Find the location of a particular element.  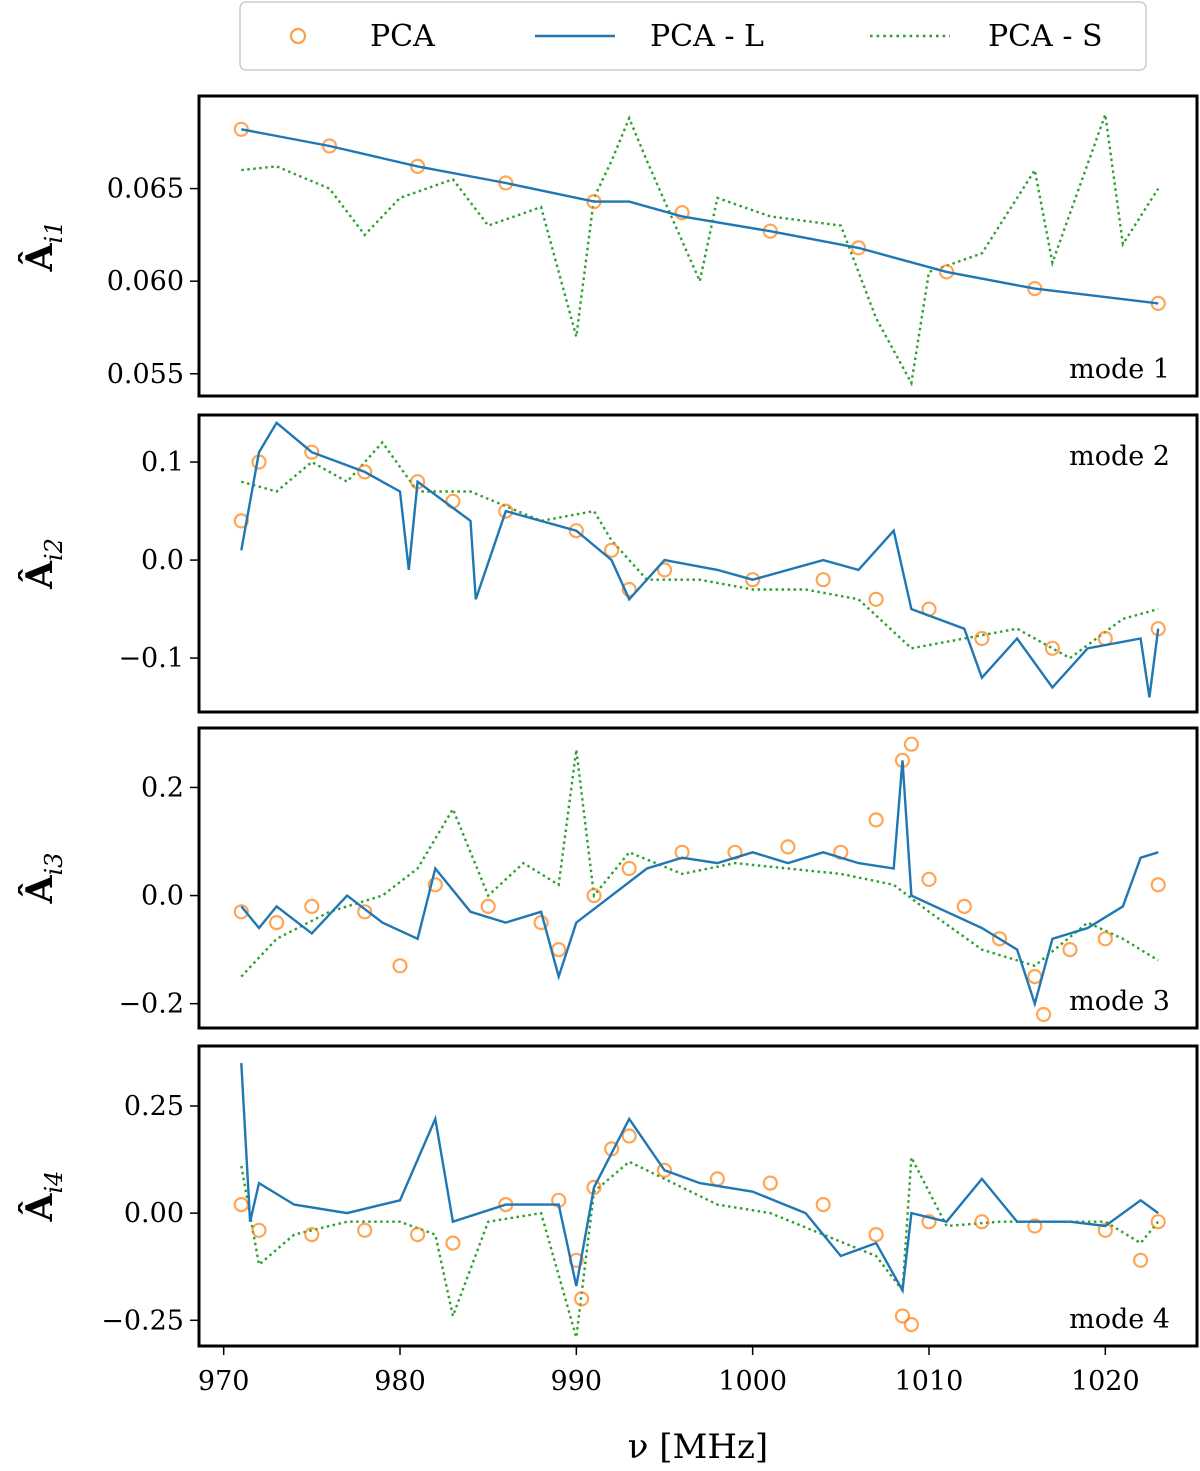

x-tick-label: 990 is located at coordinates (577, 1381).